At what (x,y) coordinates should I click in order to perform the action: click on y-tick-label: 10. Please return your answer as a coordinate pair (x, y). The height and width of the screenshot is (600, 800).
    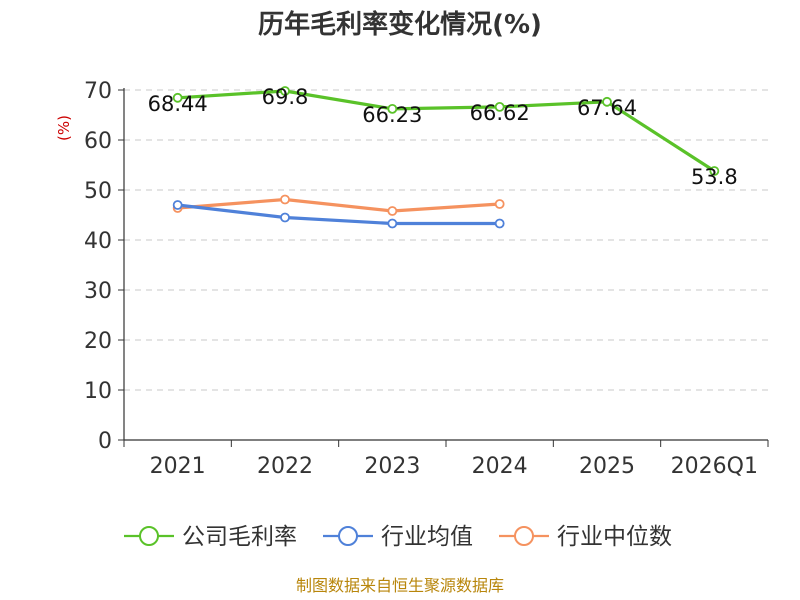
    Looking at the image, I should click on (98, 391).